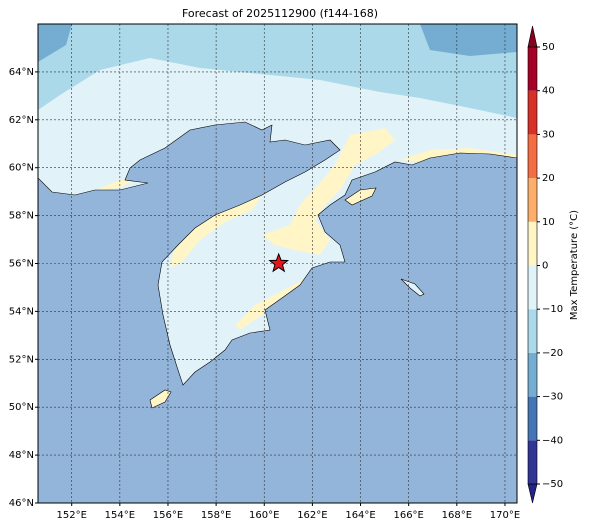 This screenshot has height=528, width=592. What do you see at coordinates (360, 515) in the screenshot?
I see `x-tick-label: 164°E` at bounding box center [360, 515].